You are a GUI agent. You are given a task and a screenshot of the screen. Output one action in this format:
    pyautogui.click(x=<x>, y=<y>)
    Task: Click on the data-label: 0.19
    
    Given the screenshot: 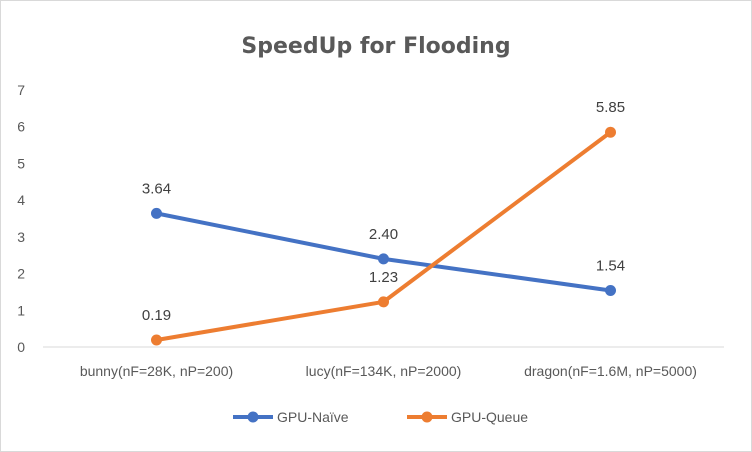 What is the action you would take?
    pyautogui.click(x=156, y=315)
    